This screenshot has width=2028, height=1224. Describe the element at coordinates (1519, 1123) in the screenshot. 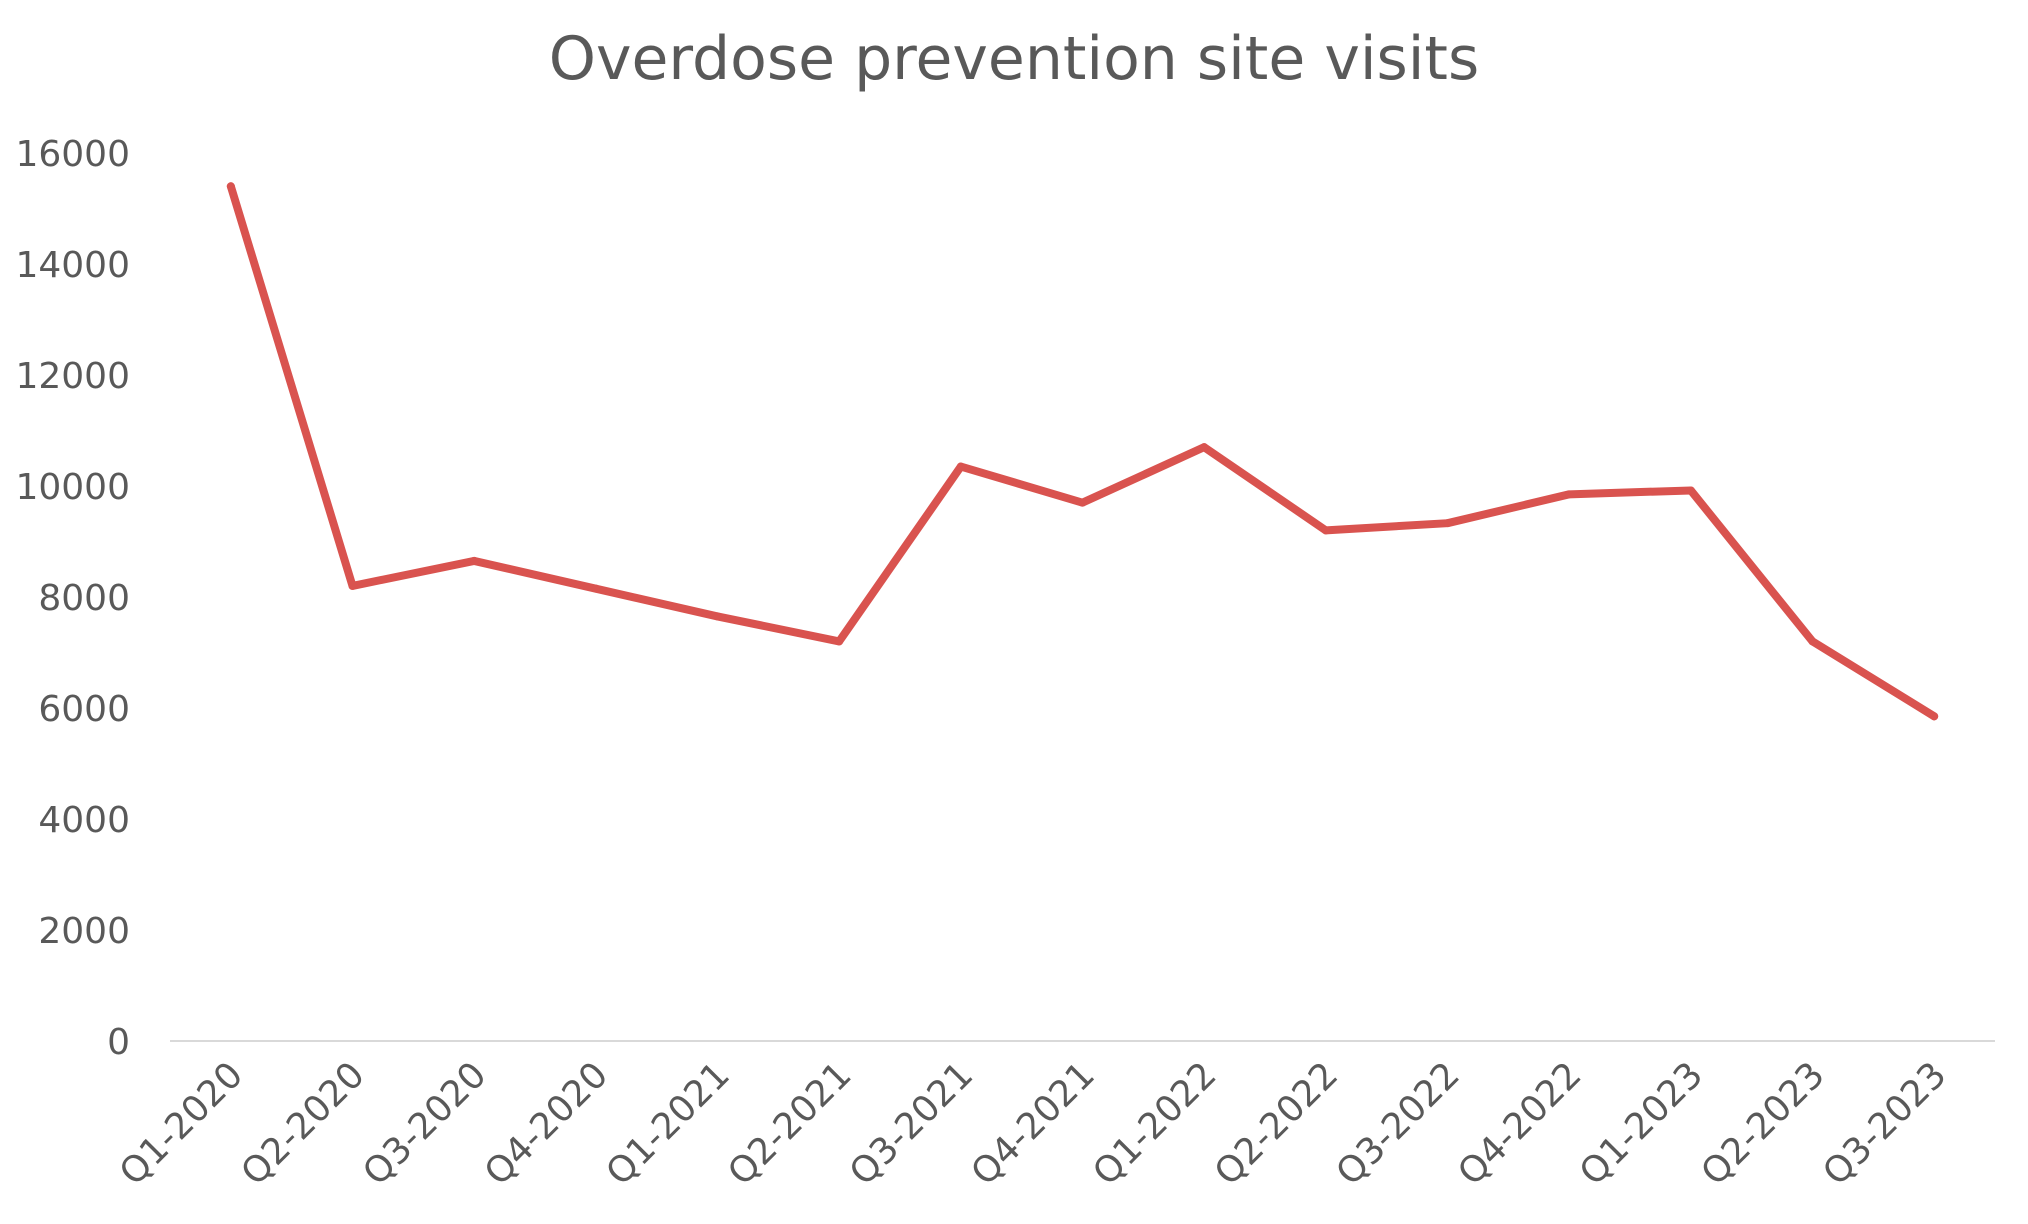

I see `x-tick-label: Q4-2022` at that location.